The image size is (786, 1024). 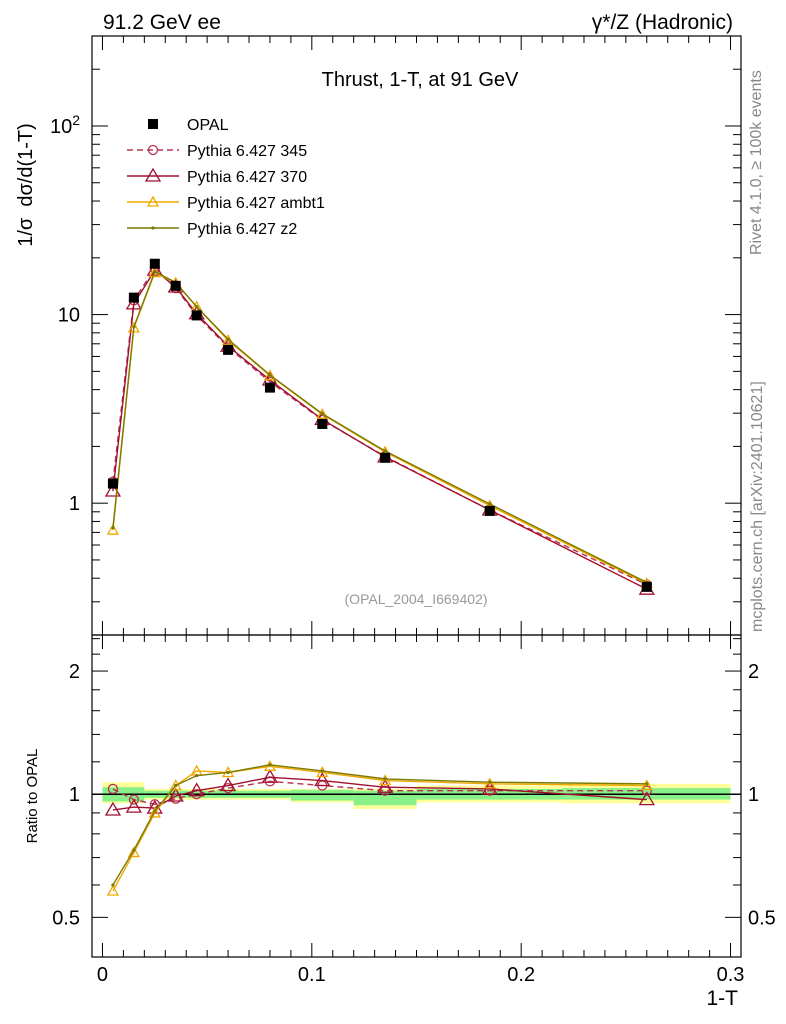 What do you see at coordinates (208, 125) in the screenshot?
I see `legend-label: OPAL` at bounding box center [208, 125].